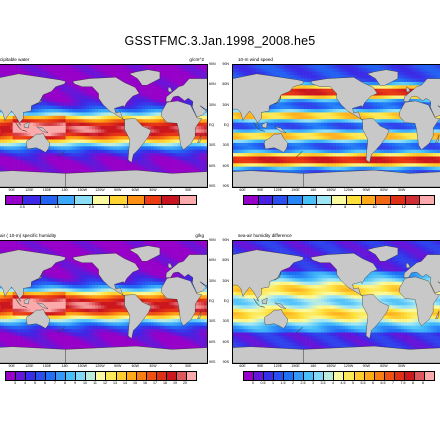 The image size is (440, 440). I want to click on colorbar-swatch, so click(49, 200).